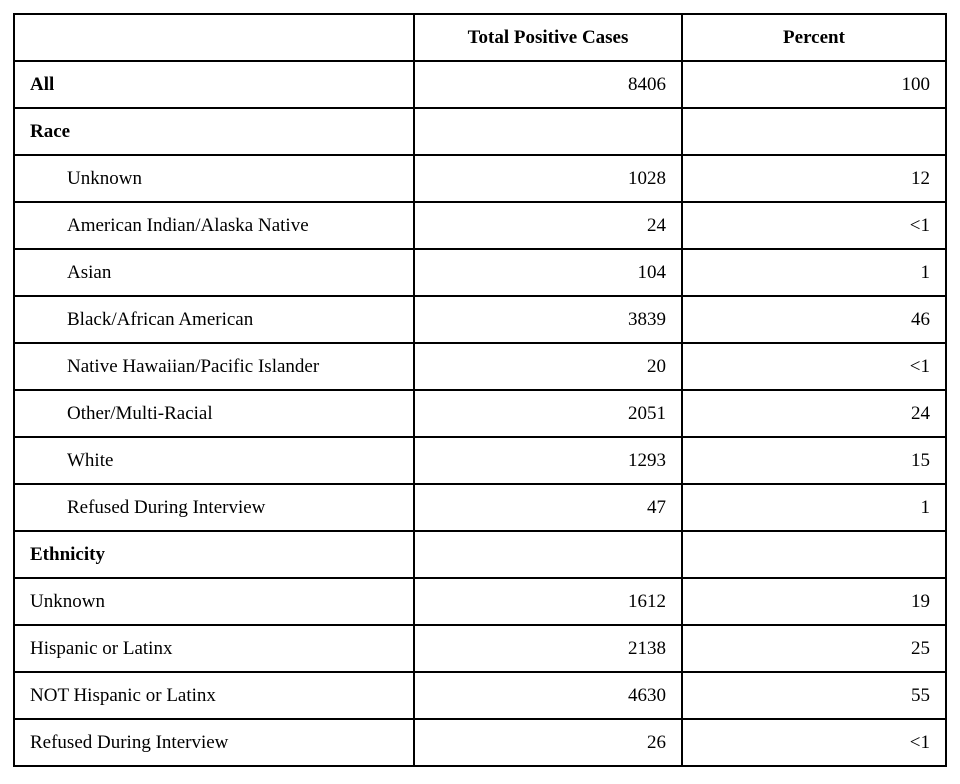  What do you see at coordinates (814, 37) in the screenshot?
I see `header-percent: Percent` at bounding box center [814, 37].